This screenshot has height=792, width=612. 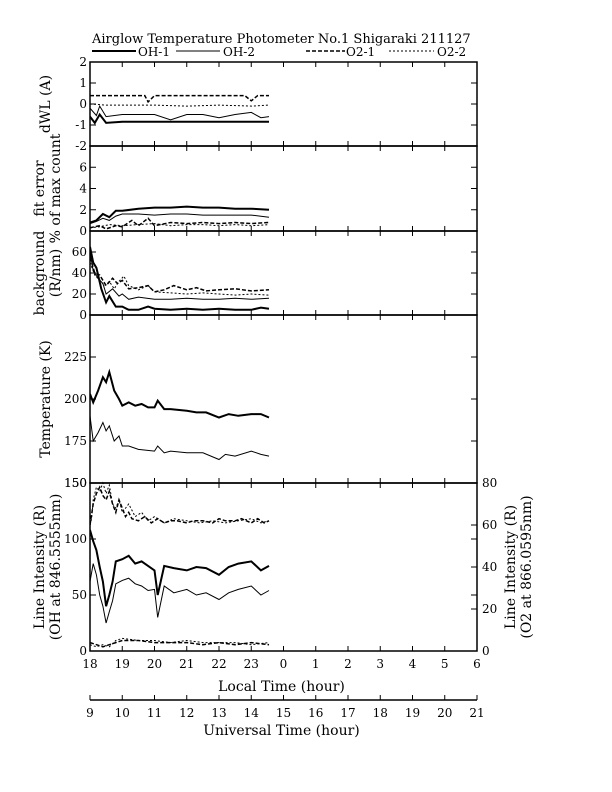 What do you see at coordinates (413, 664) in the screenshot?
I see `local-time-tick-label: 4` at bounding box center [413, 664].